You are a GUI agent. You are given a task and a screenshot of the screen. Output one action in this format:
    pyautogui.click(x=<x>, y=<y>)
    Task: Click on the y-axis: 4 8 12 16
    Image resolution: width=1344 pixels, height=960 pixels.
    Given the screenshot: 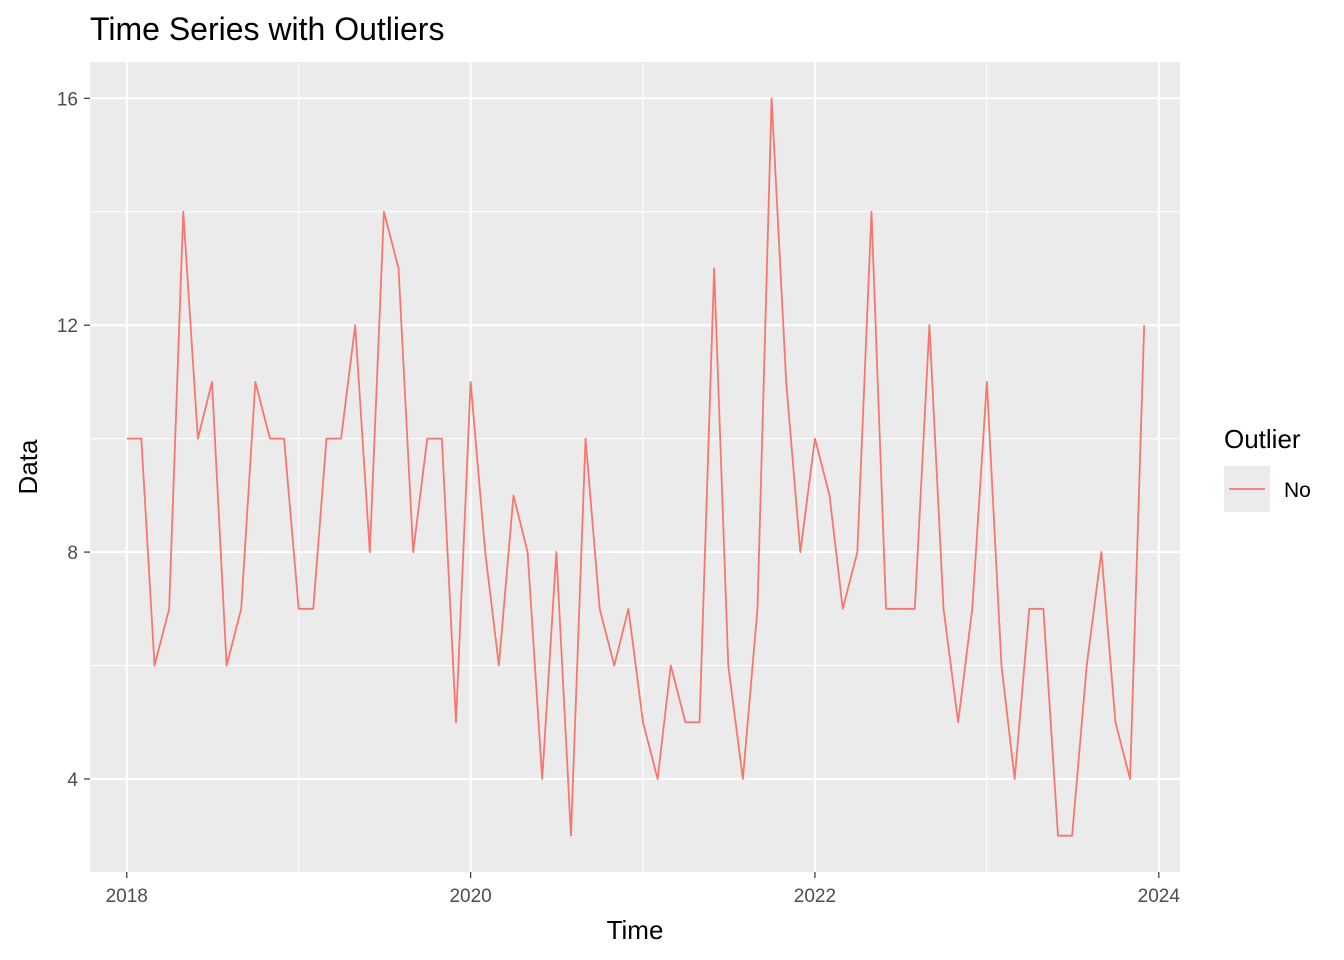 What is the action you would take?
    pyautogui.click(x=73, y=440)
    